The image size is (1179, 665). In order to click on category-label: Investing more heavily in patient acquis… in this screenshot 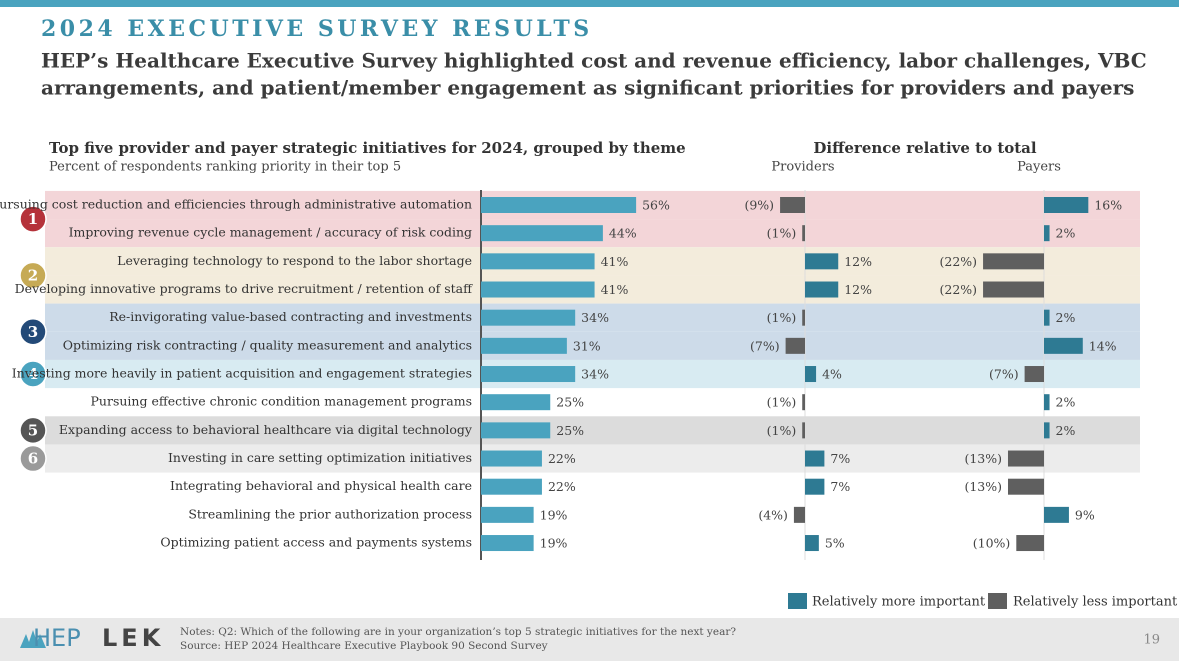, I will do `click(242, 373)`.